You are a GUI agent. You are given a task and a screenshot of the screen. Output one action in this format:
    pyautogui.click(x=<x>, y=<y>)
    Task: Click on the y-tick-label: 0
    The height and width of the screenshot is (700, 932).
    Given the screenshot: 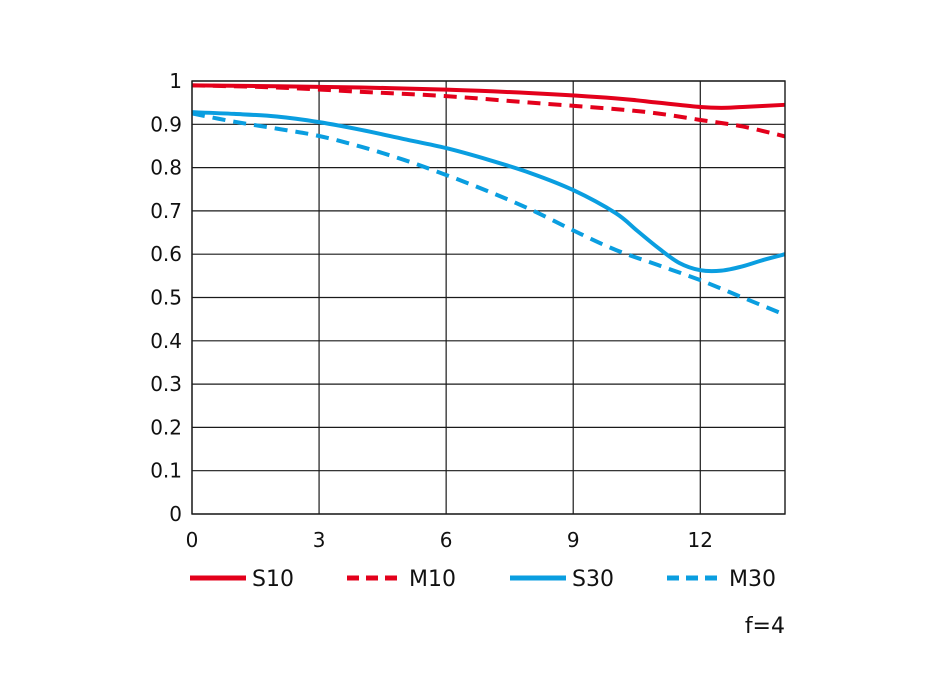 What is the action you would take?
    pyautogui.click(x=175, y=514)
    